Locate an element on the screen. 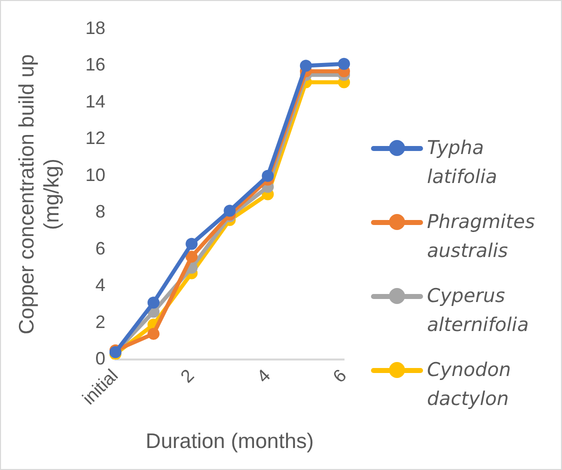 Image resolution: width=562 pixels, height=470 pixels. y-tick-label: 4 is located at coordinates (100, 285).